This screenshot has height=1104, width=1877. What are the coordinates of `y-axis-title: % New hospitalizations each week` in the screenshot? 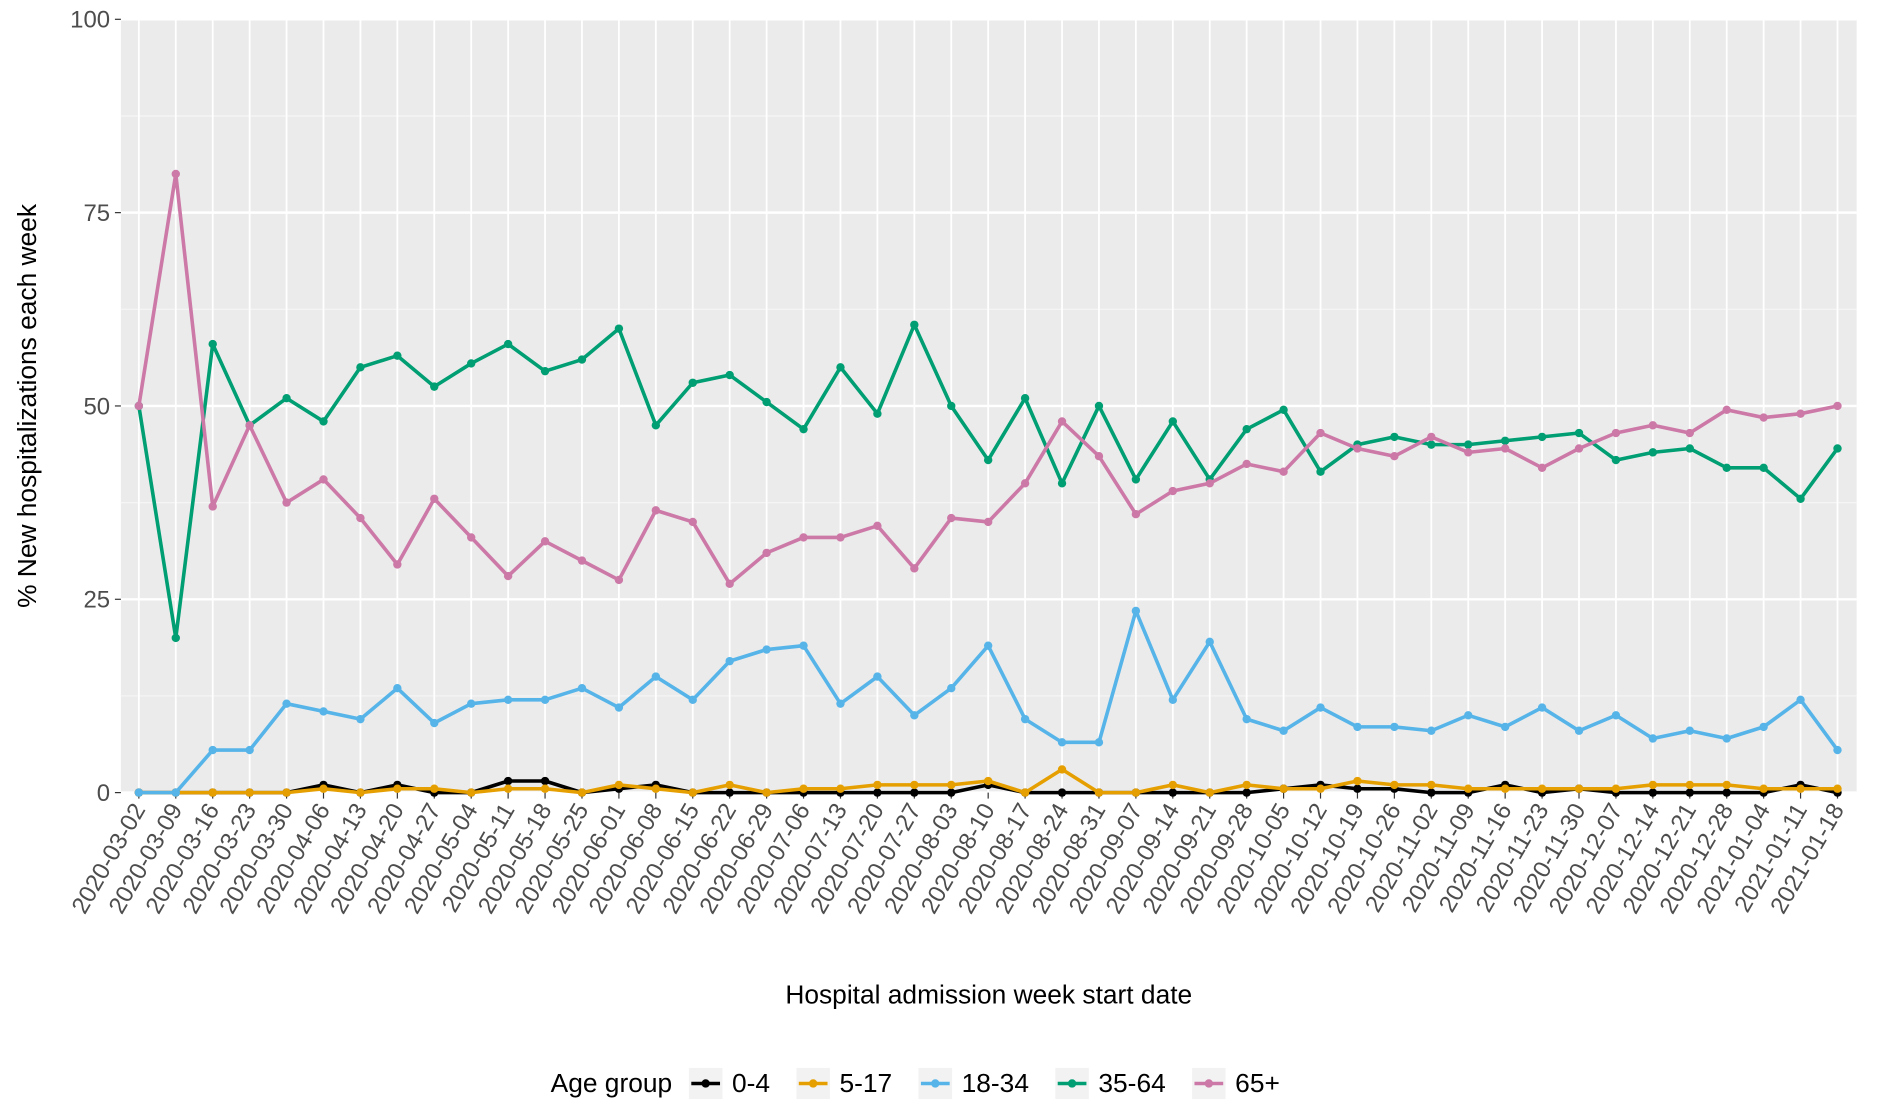 It's located at (27, 405).